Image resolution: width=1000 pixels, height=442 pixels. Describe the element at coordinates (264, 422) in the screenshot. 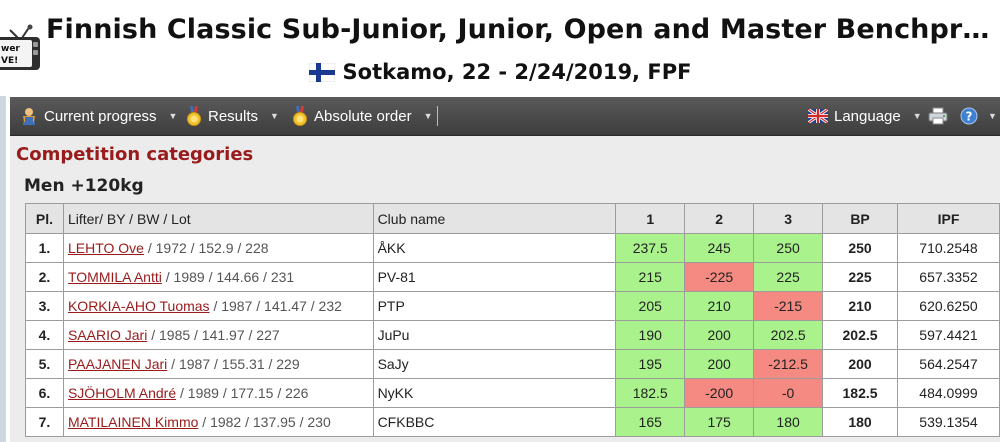

I see `lifter-info: / 1982 / 137.95 / 230` at that location.